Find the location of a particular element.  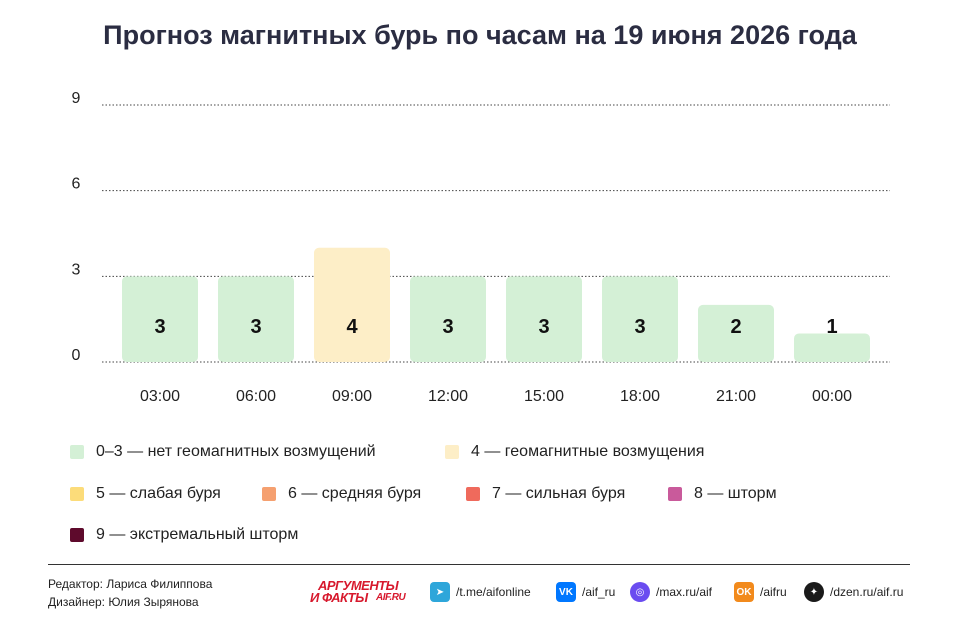

x-tick-label: 18:00 is located at coordinates (640, 396).